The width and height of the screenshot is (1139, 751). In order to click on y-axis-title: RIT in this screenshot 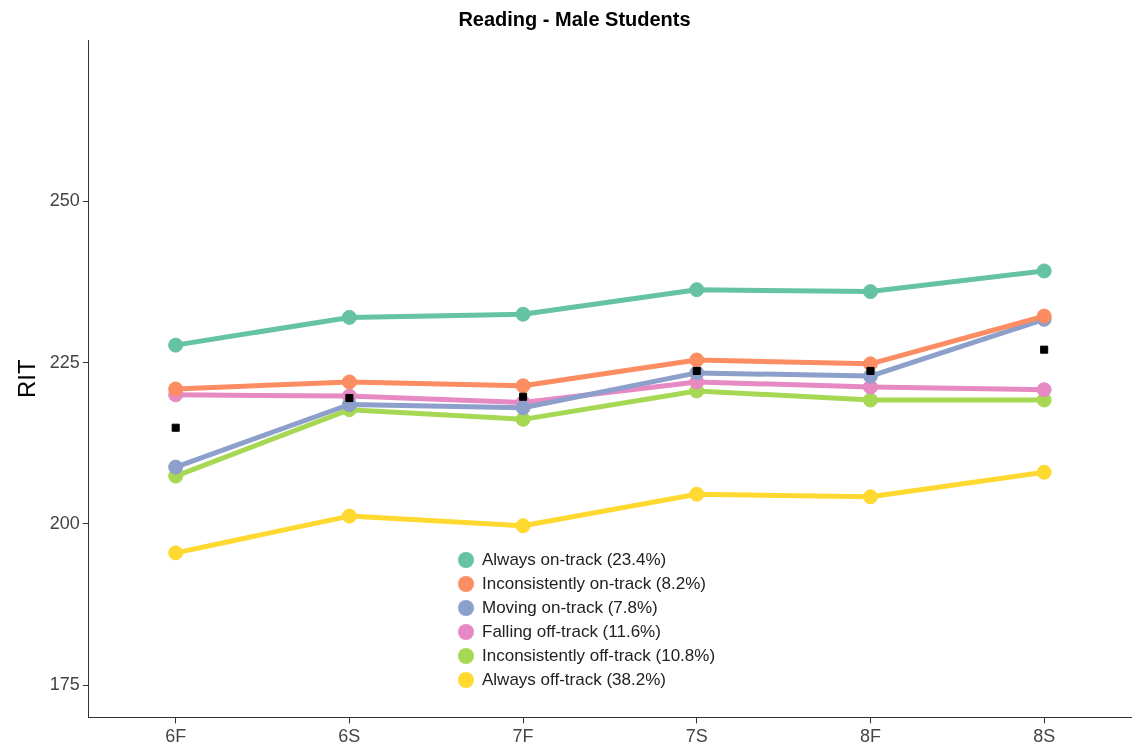, I will do `click(27, 379)`.